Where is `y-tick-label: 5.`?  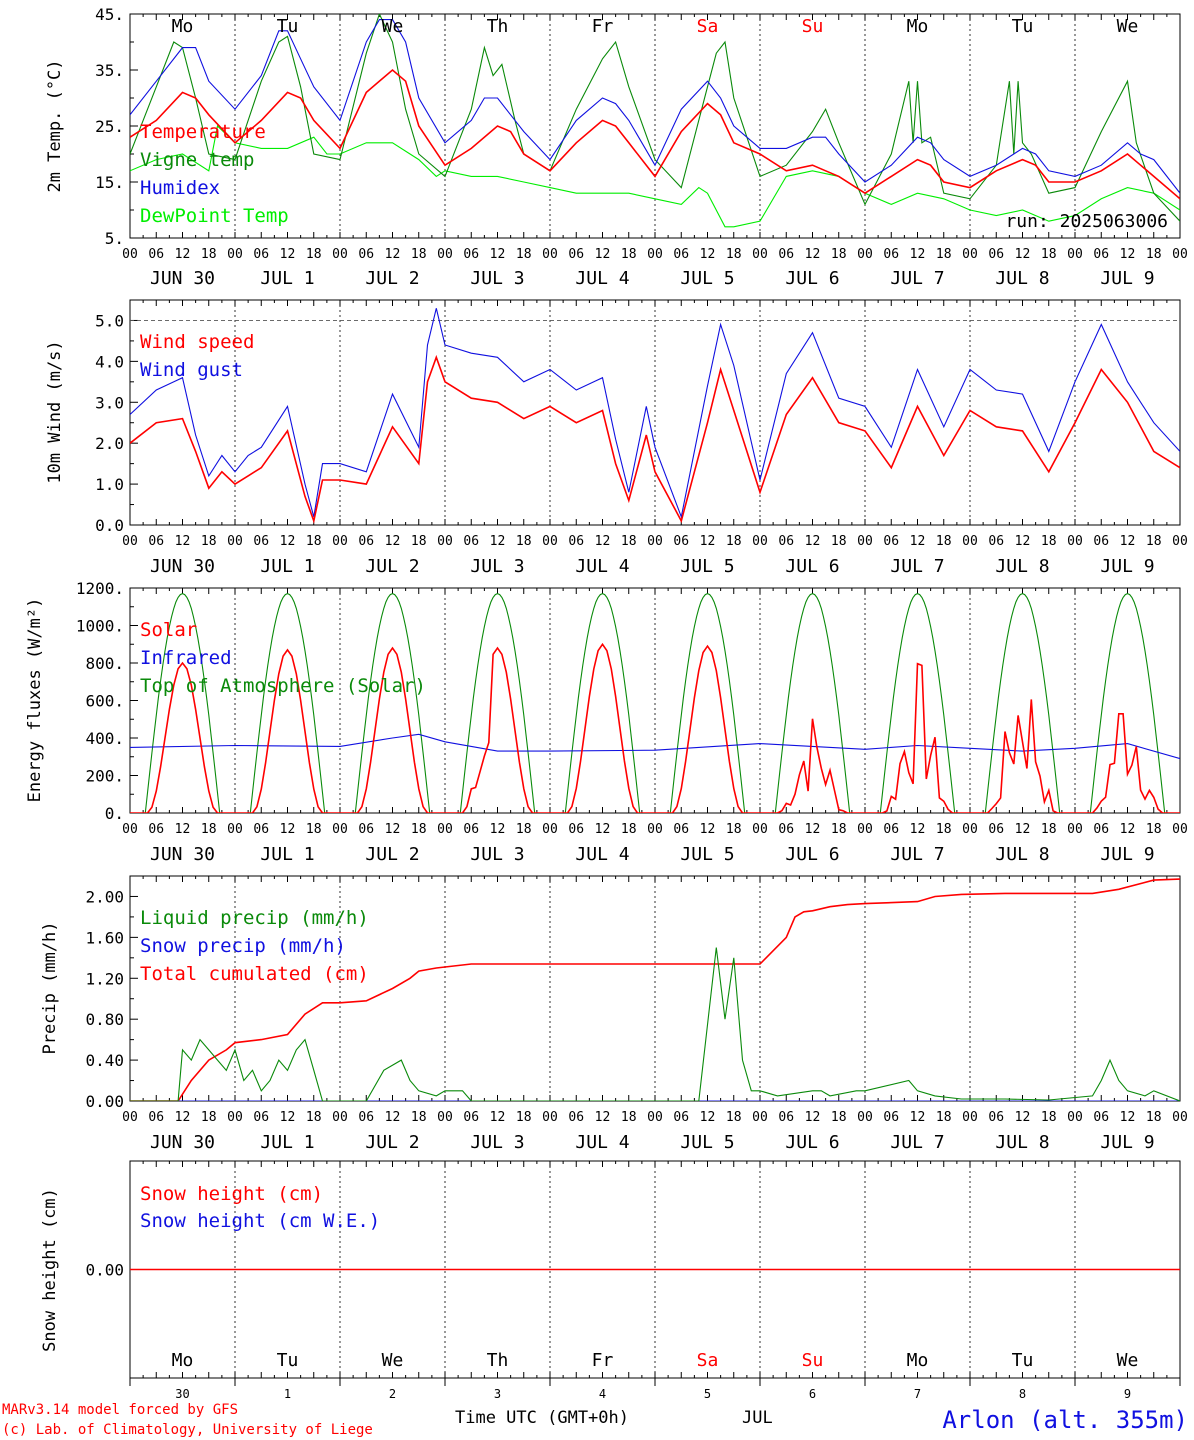 y-tick-label: 5. is located at coordinates (114, 238).